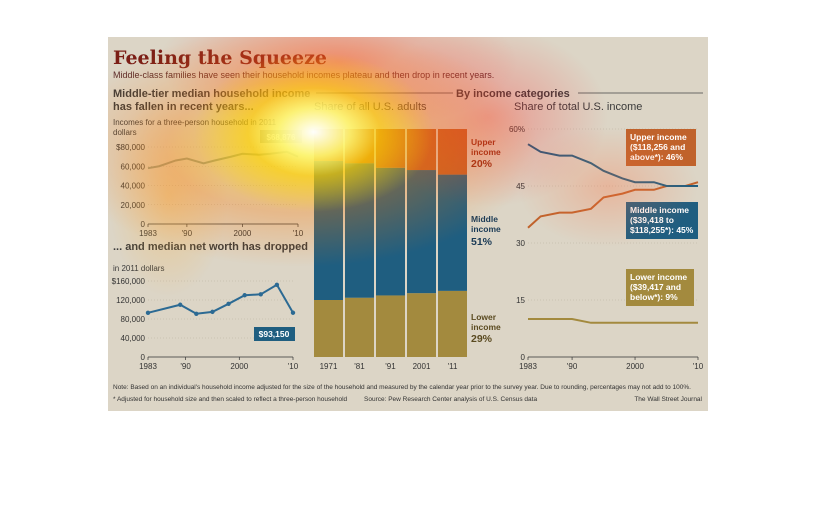  What do you see at coordinates (359, 366) in the screenshot?
I see `bar-category-label: '81` at bounding box center [359, 366].